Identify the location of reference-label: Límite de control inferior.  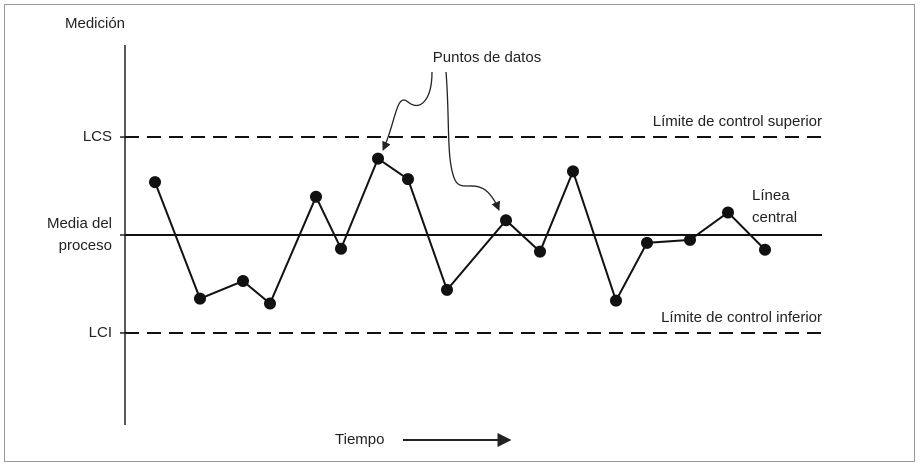
(741, 317).